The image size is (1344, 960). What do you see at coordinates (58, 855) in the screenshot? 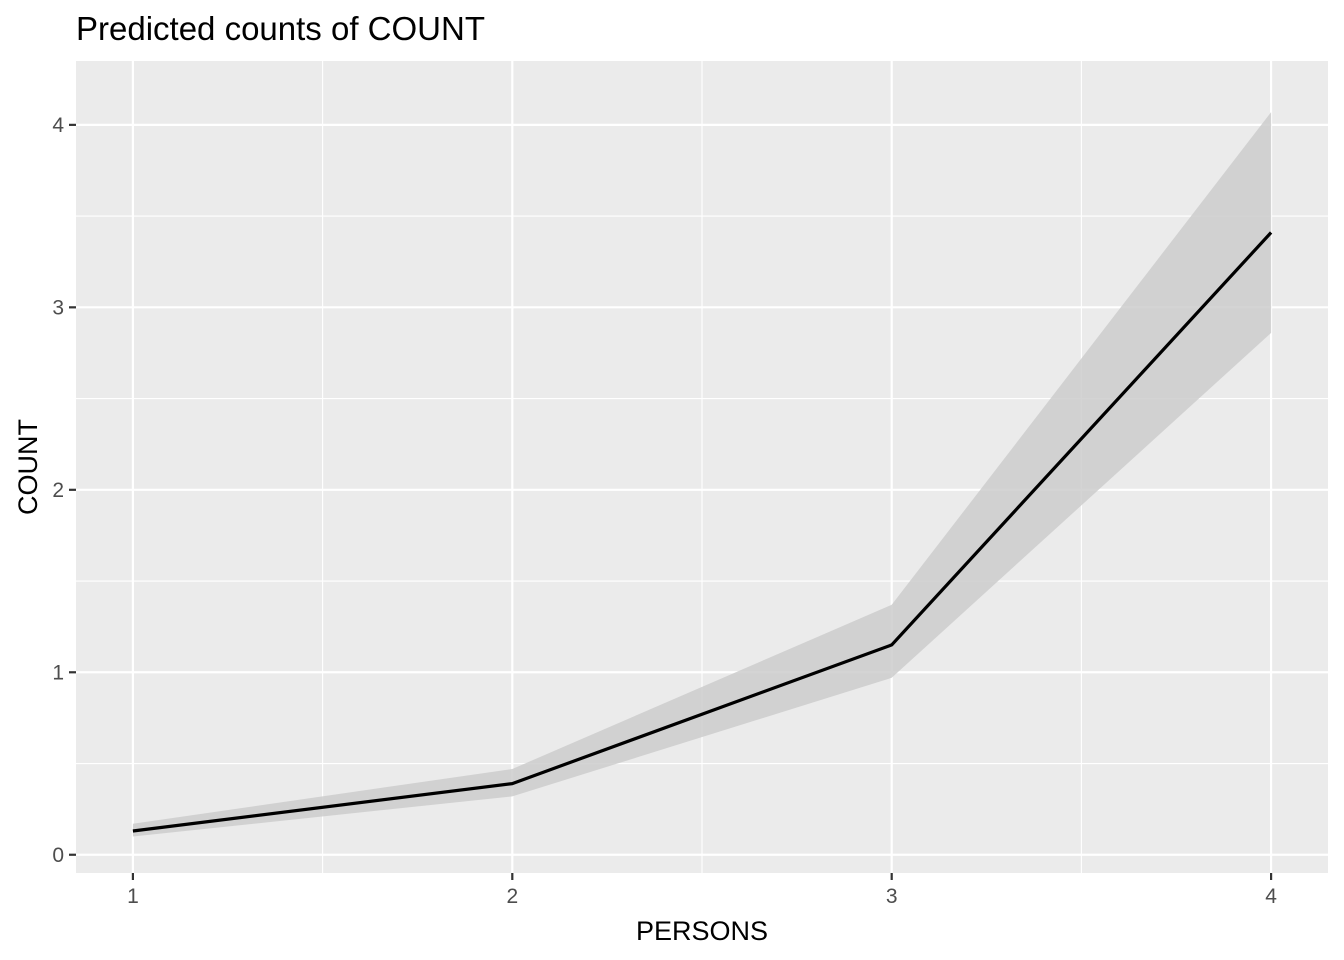
I see `y-tick-label: 0` at bounding box center [58, 855].